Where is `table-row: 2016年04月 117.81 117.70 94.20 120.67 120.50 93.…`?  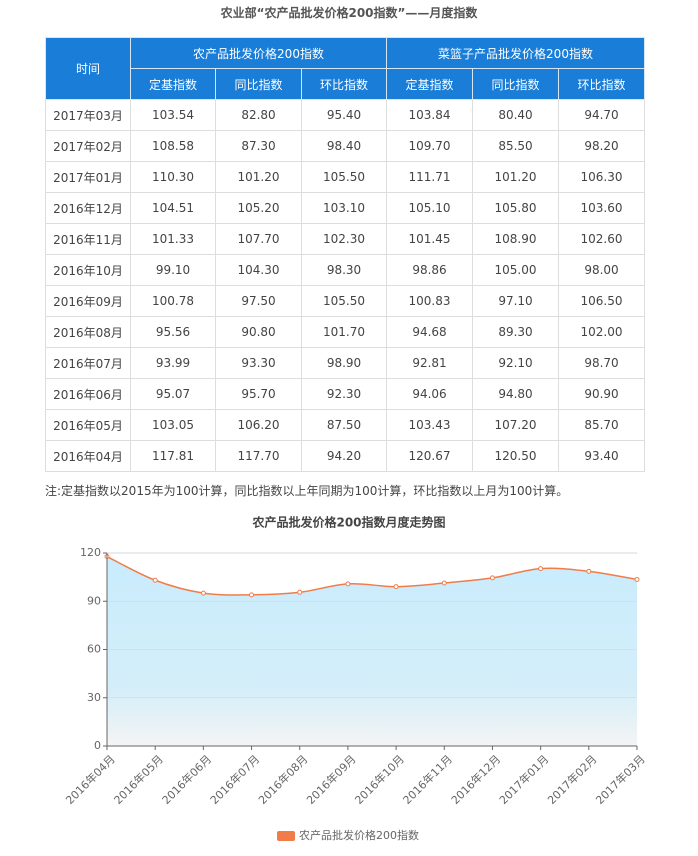 table-row: 2016年04月 117.81 117.70 94.20 120.67 120.50 93.… is located at coordinates (345, 456).